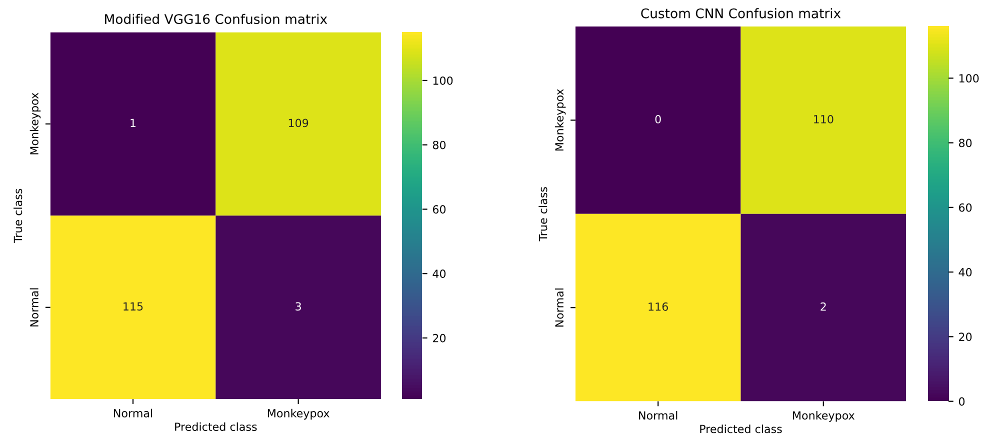  What do you see at coordinates (823, 306) in the screenshot?
I see `data-label: 2` at bounding box center [823, 306].